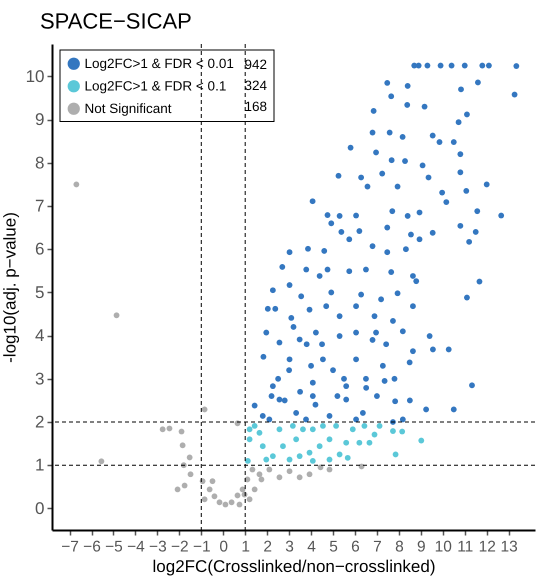 The height and width of the screenshot is (586, 536). I want to click on legend-label: Log2FC>1 & FDR < 0.1, so click(155, 86).